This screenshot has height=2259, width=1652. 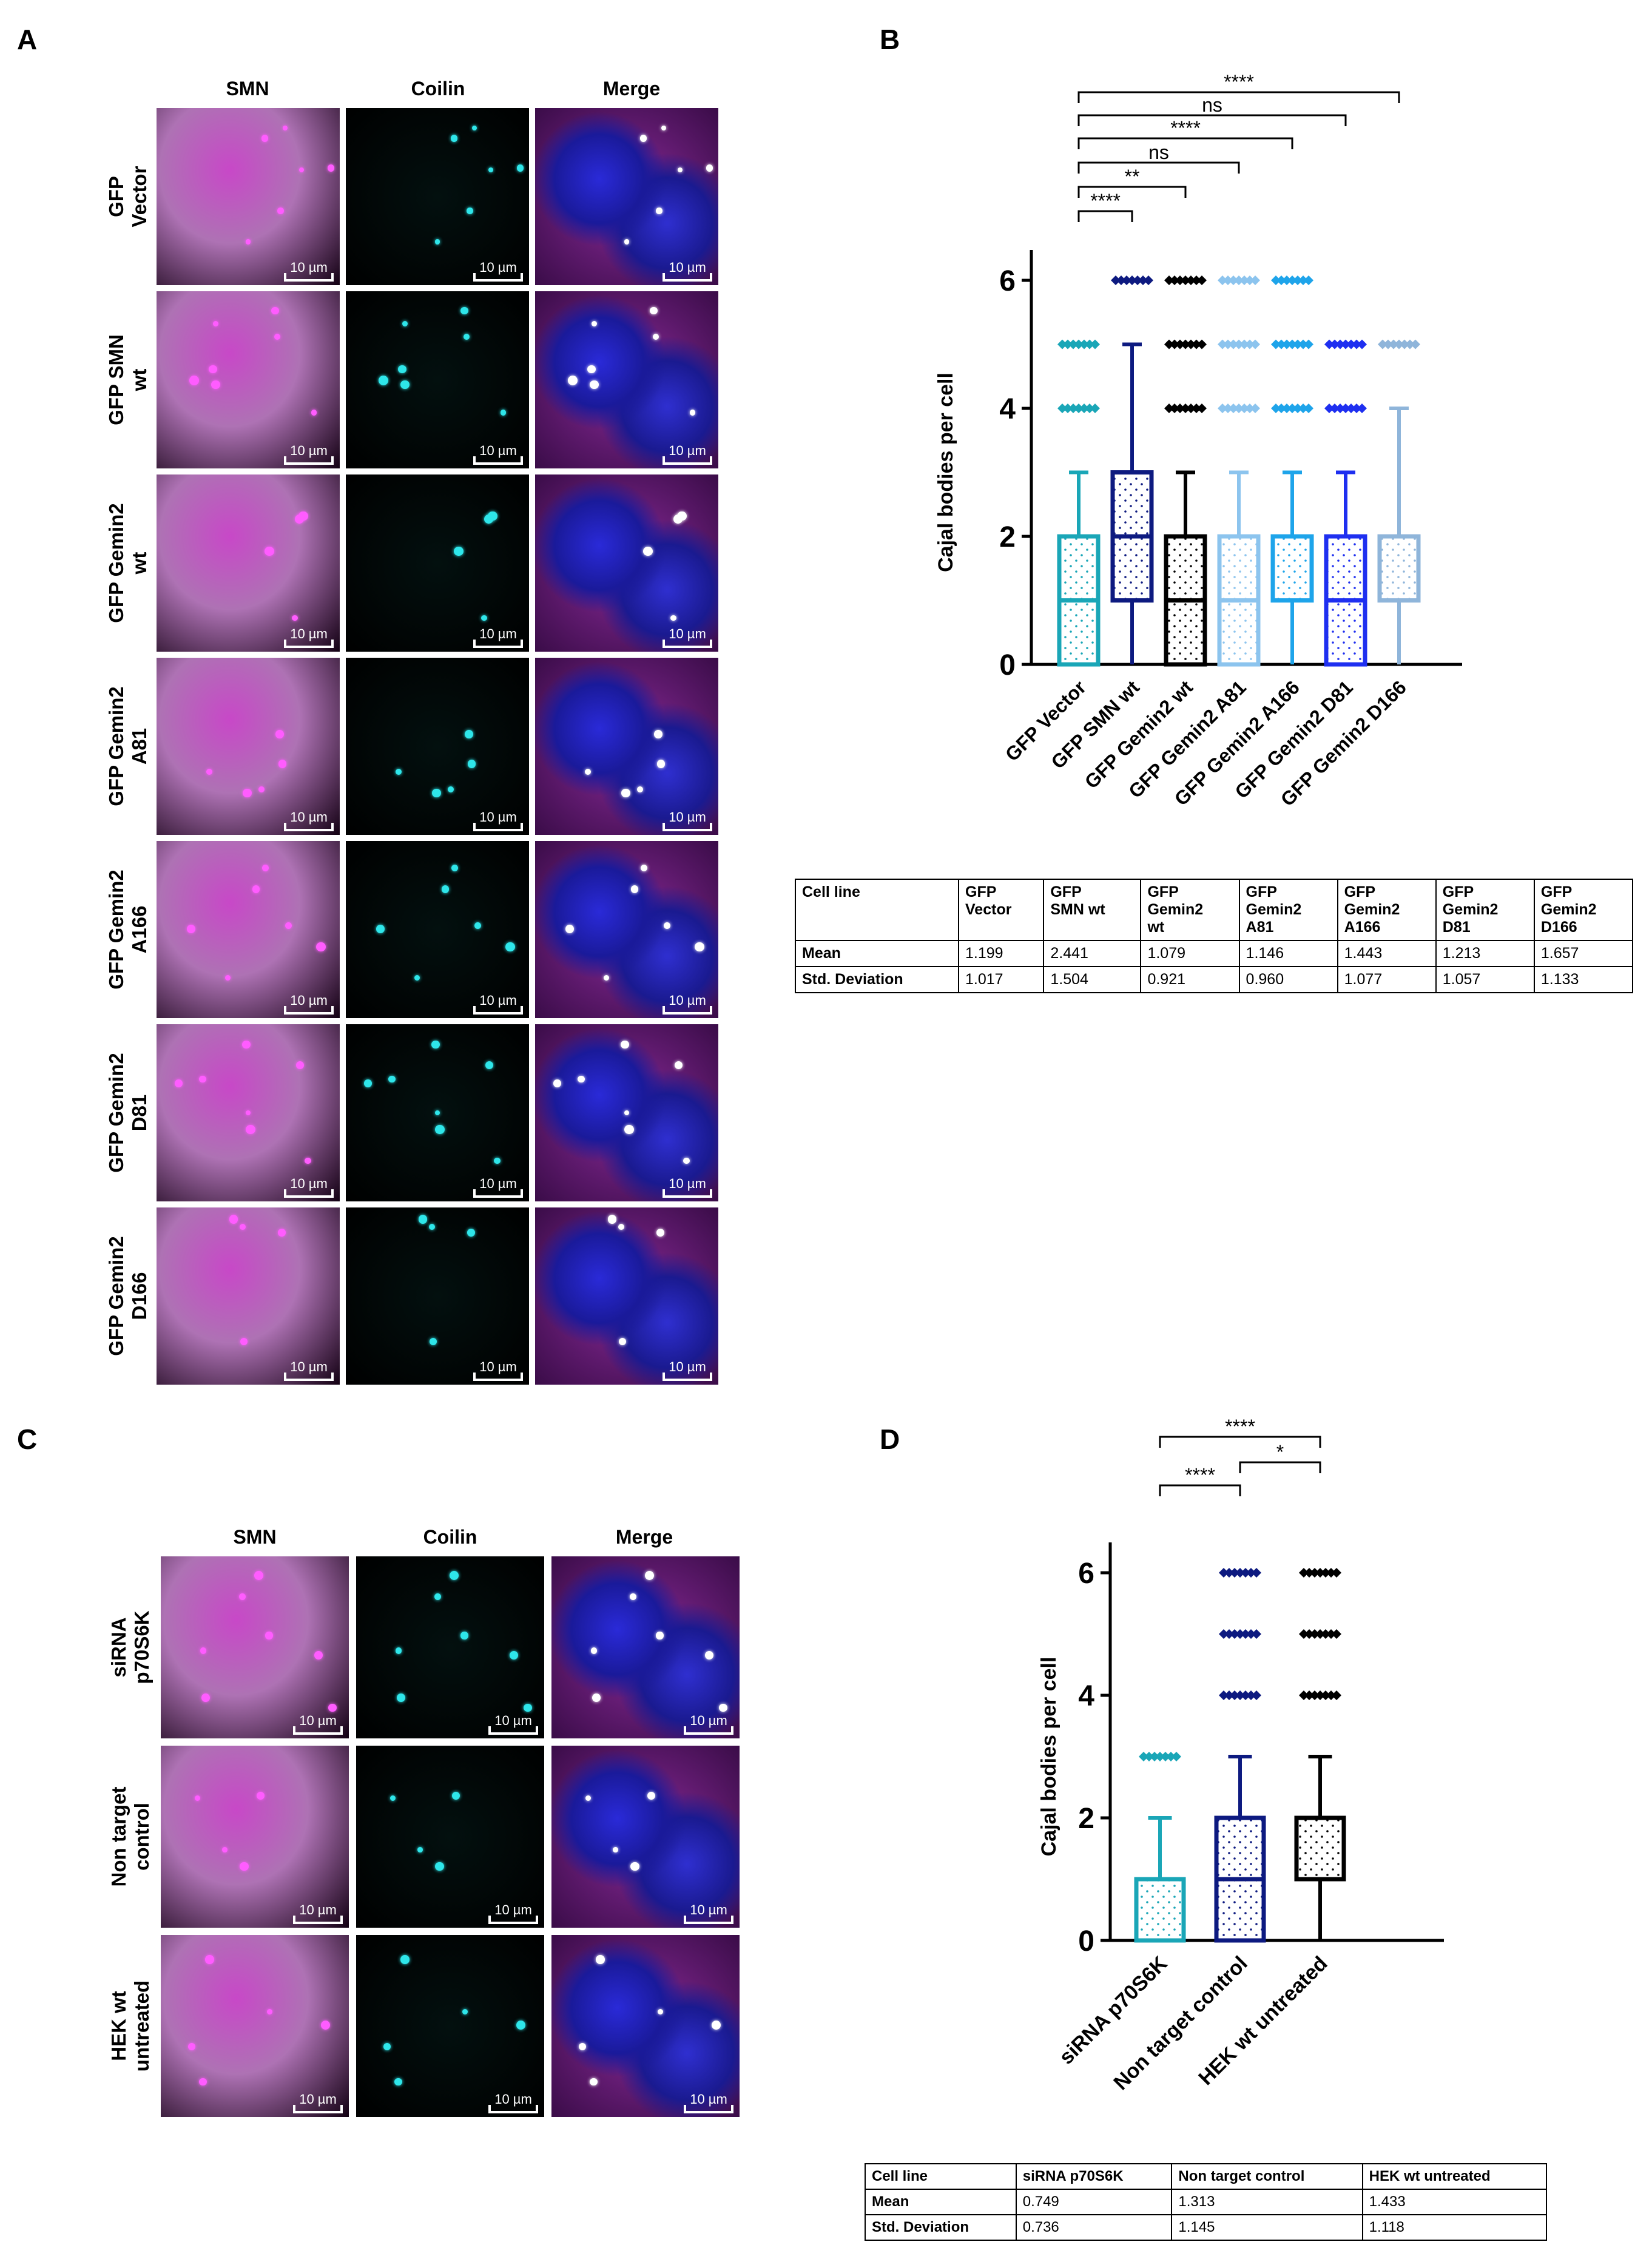 What do you see at coordinates (1086, 1574) in the screenshot?
I see `y-tick-label: 6` at bounding box center [1086, 1574].